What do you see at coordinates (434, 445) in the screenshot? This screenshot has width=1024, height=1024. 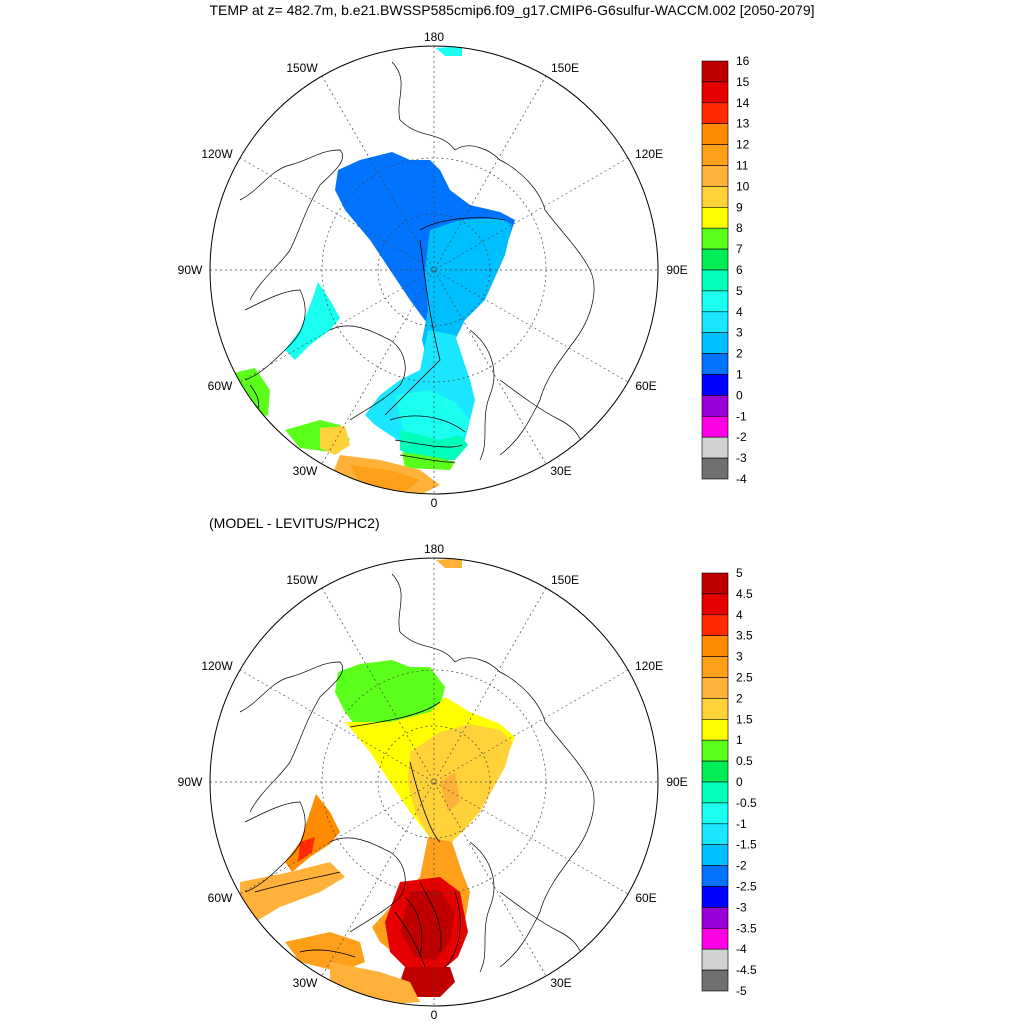 I see `norwegian-sea-field` at bounding box center [434, 445].